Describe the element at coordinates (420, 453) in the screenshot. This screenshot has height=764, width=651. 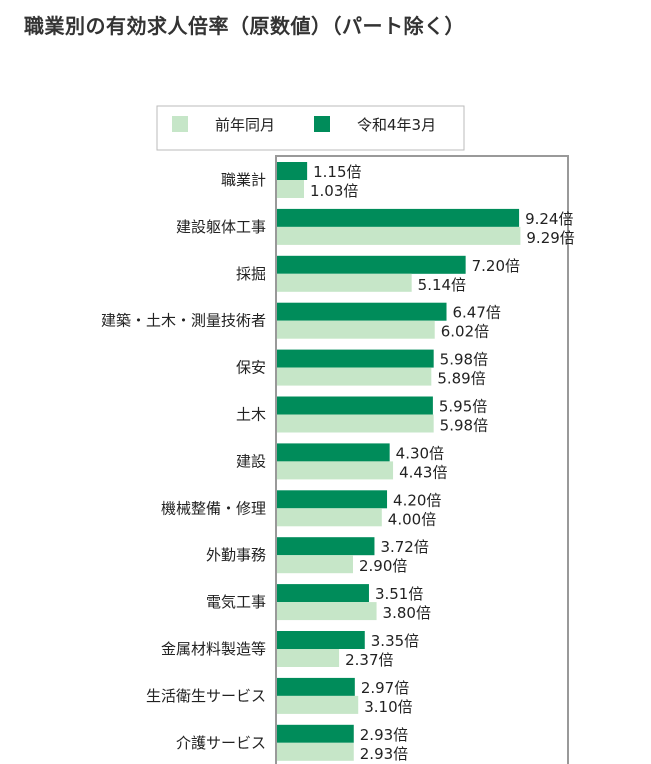
I see `data-label-current: 4.30倍` at that location.